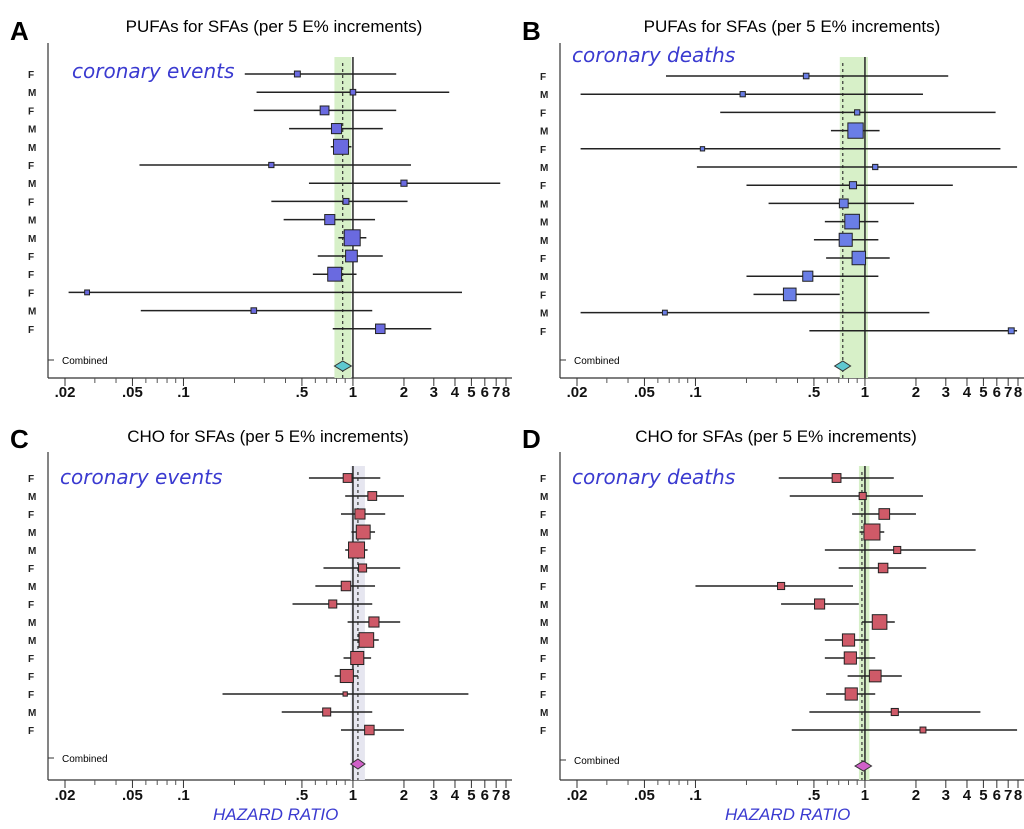 This screenshot has height=829, width=1024. I want to click on x-tick-label: 7, so click(496, 795).